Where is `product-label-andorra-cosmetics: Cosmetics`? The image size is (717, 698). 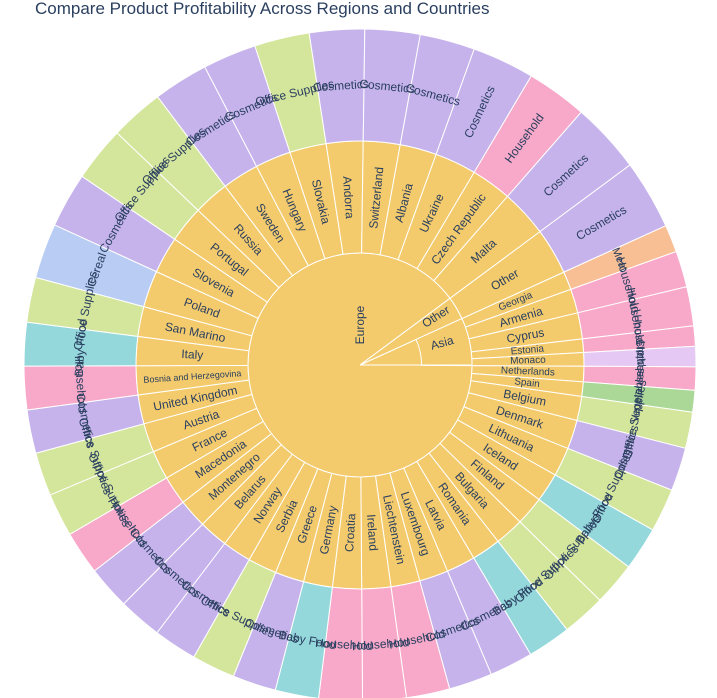 product-label-andorra-cosmetics: Cosmetics is located at coordinates (340, 86).